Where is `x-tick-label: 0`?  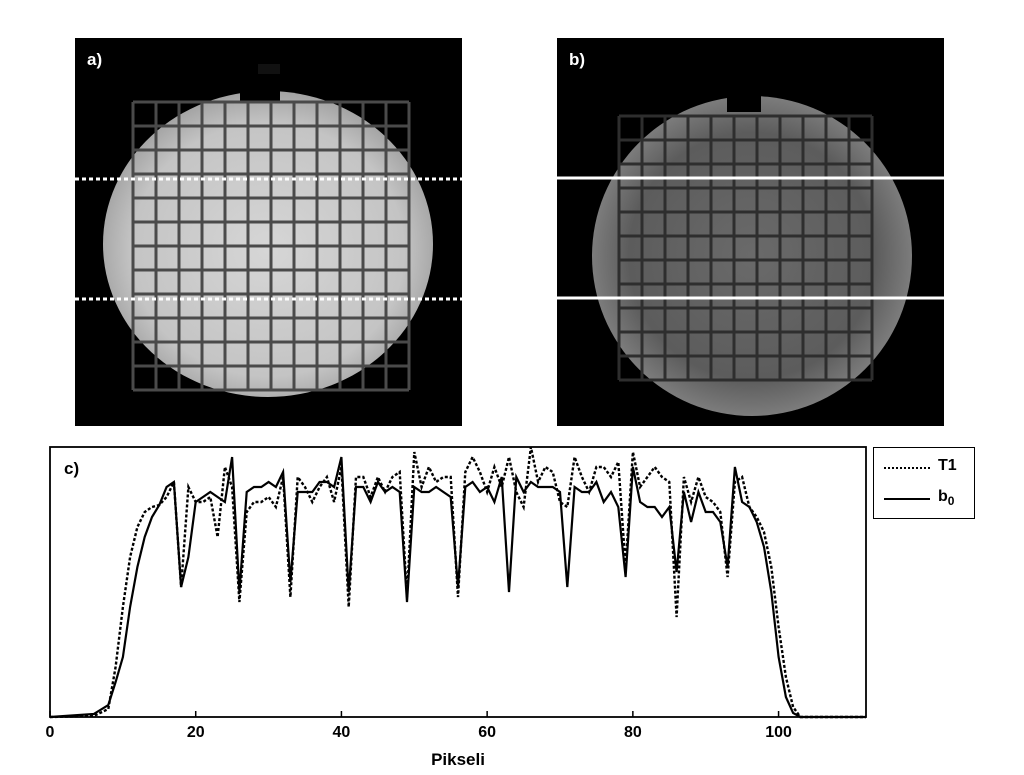
x-tick-label: 0 is located at coordinates (50, 732).